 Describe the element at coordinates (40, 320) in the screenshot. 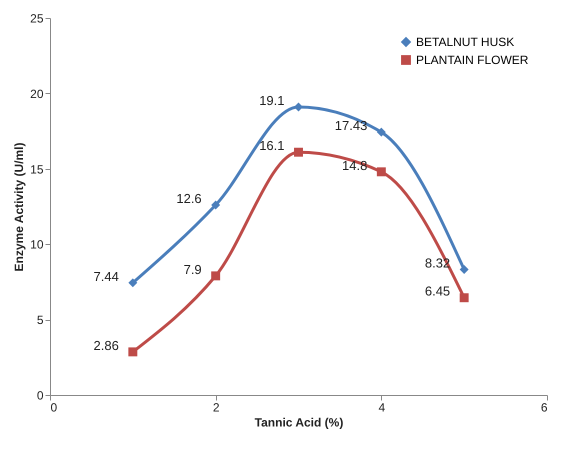

I see `y-tick-label: 5` at that location.